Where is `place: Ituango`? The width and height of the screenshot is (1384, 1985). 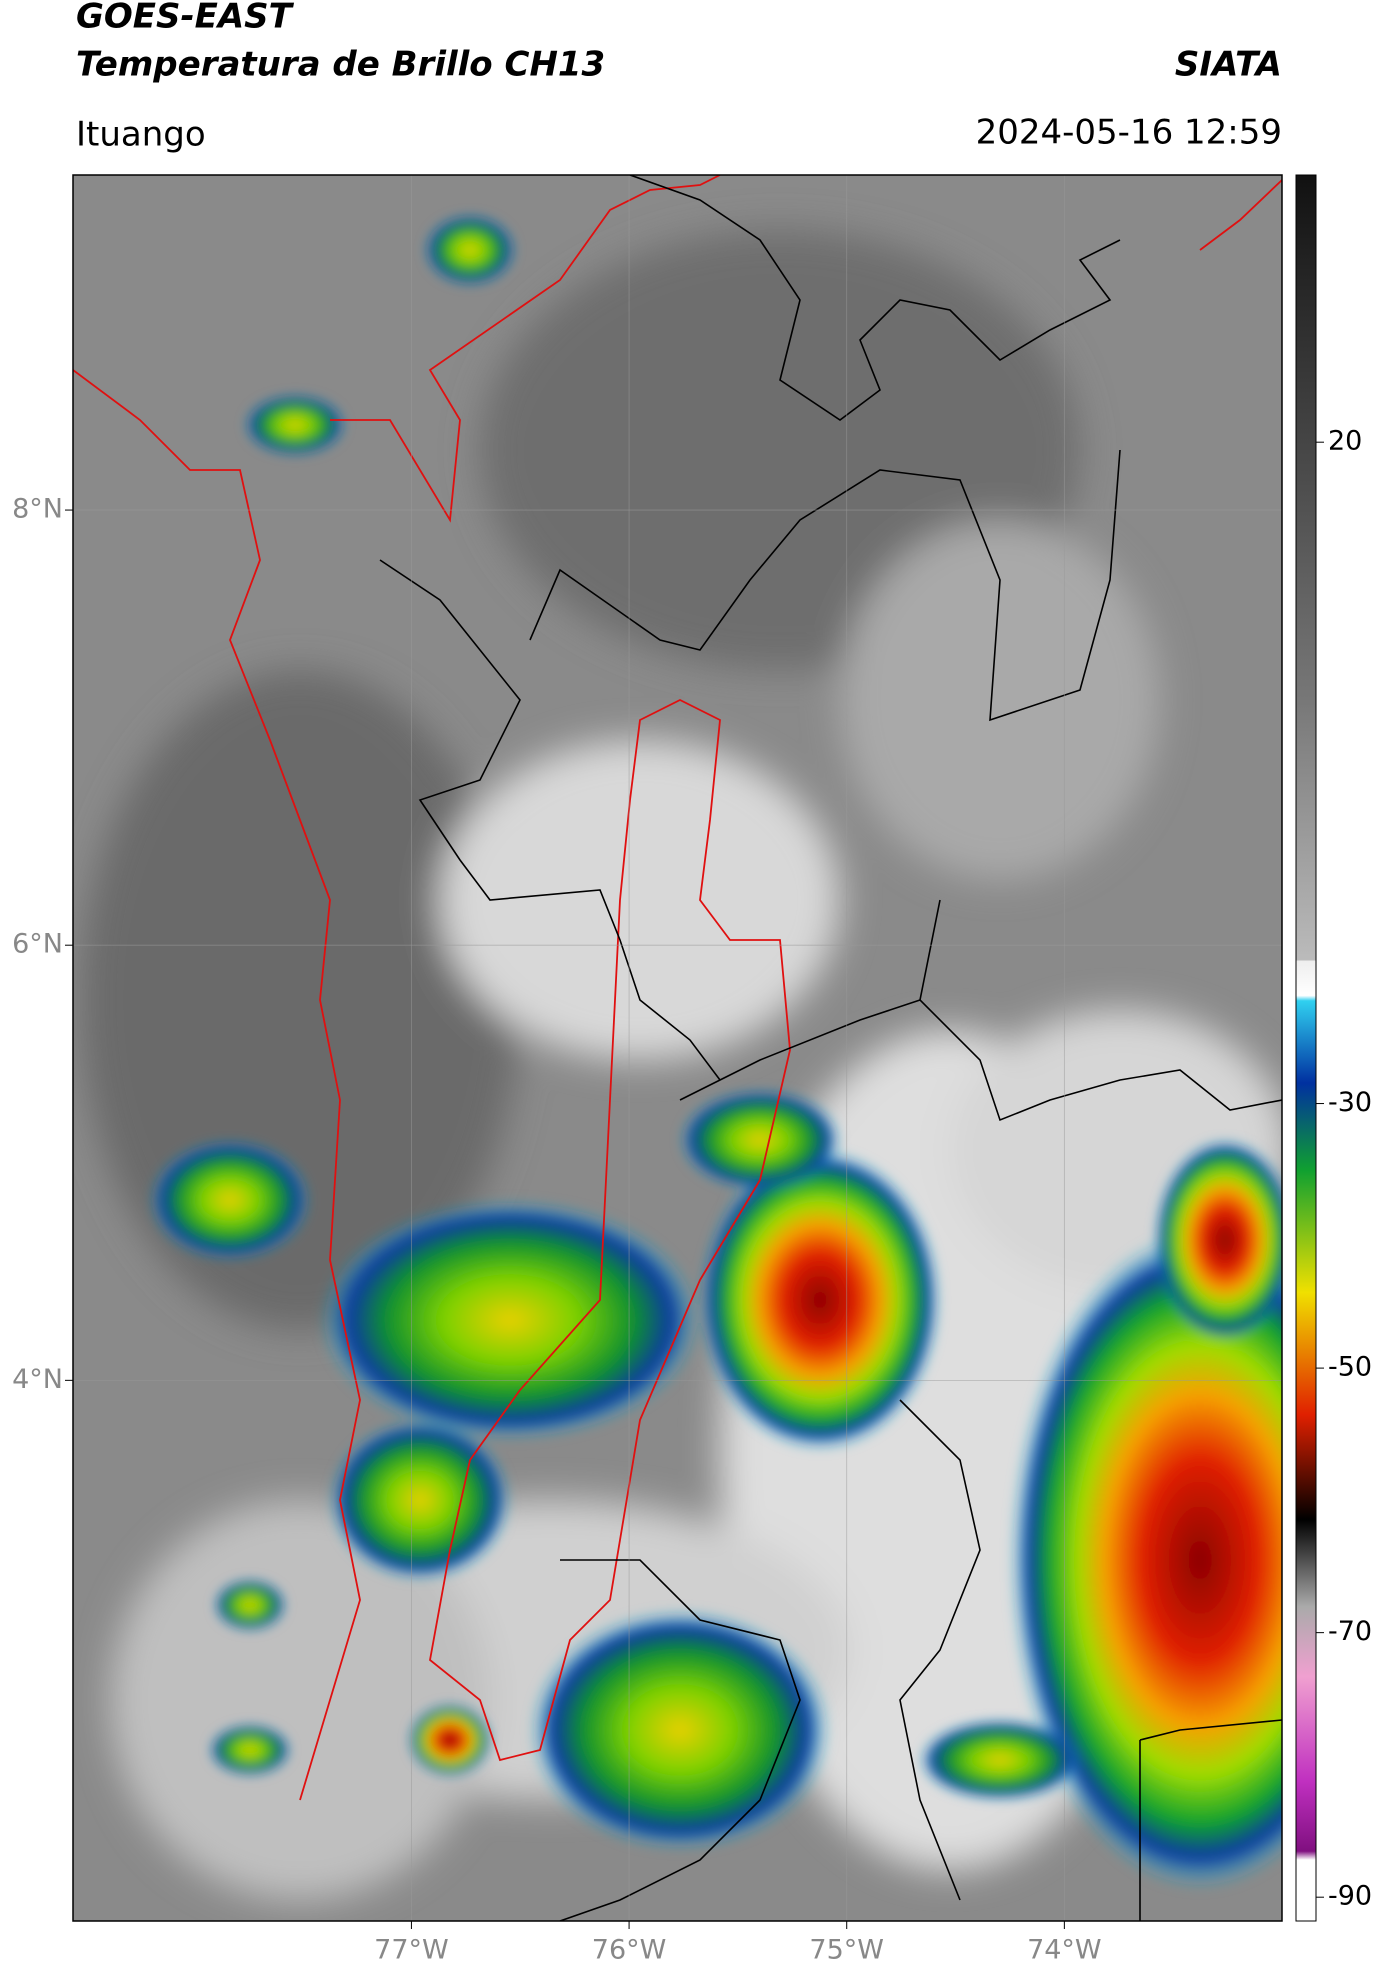 place: Ituango is located at coordinates (141, 135).